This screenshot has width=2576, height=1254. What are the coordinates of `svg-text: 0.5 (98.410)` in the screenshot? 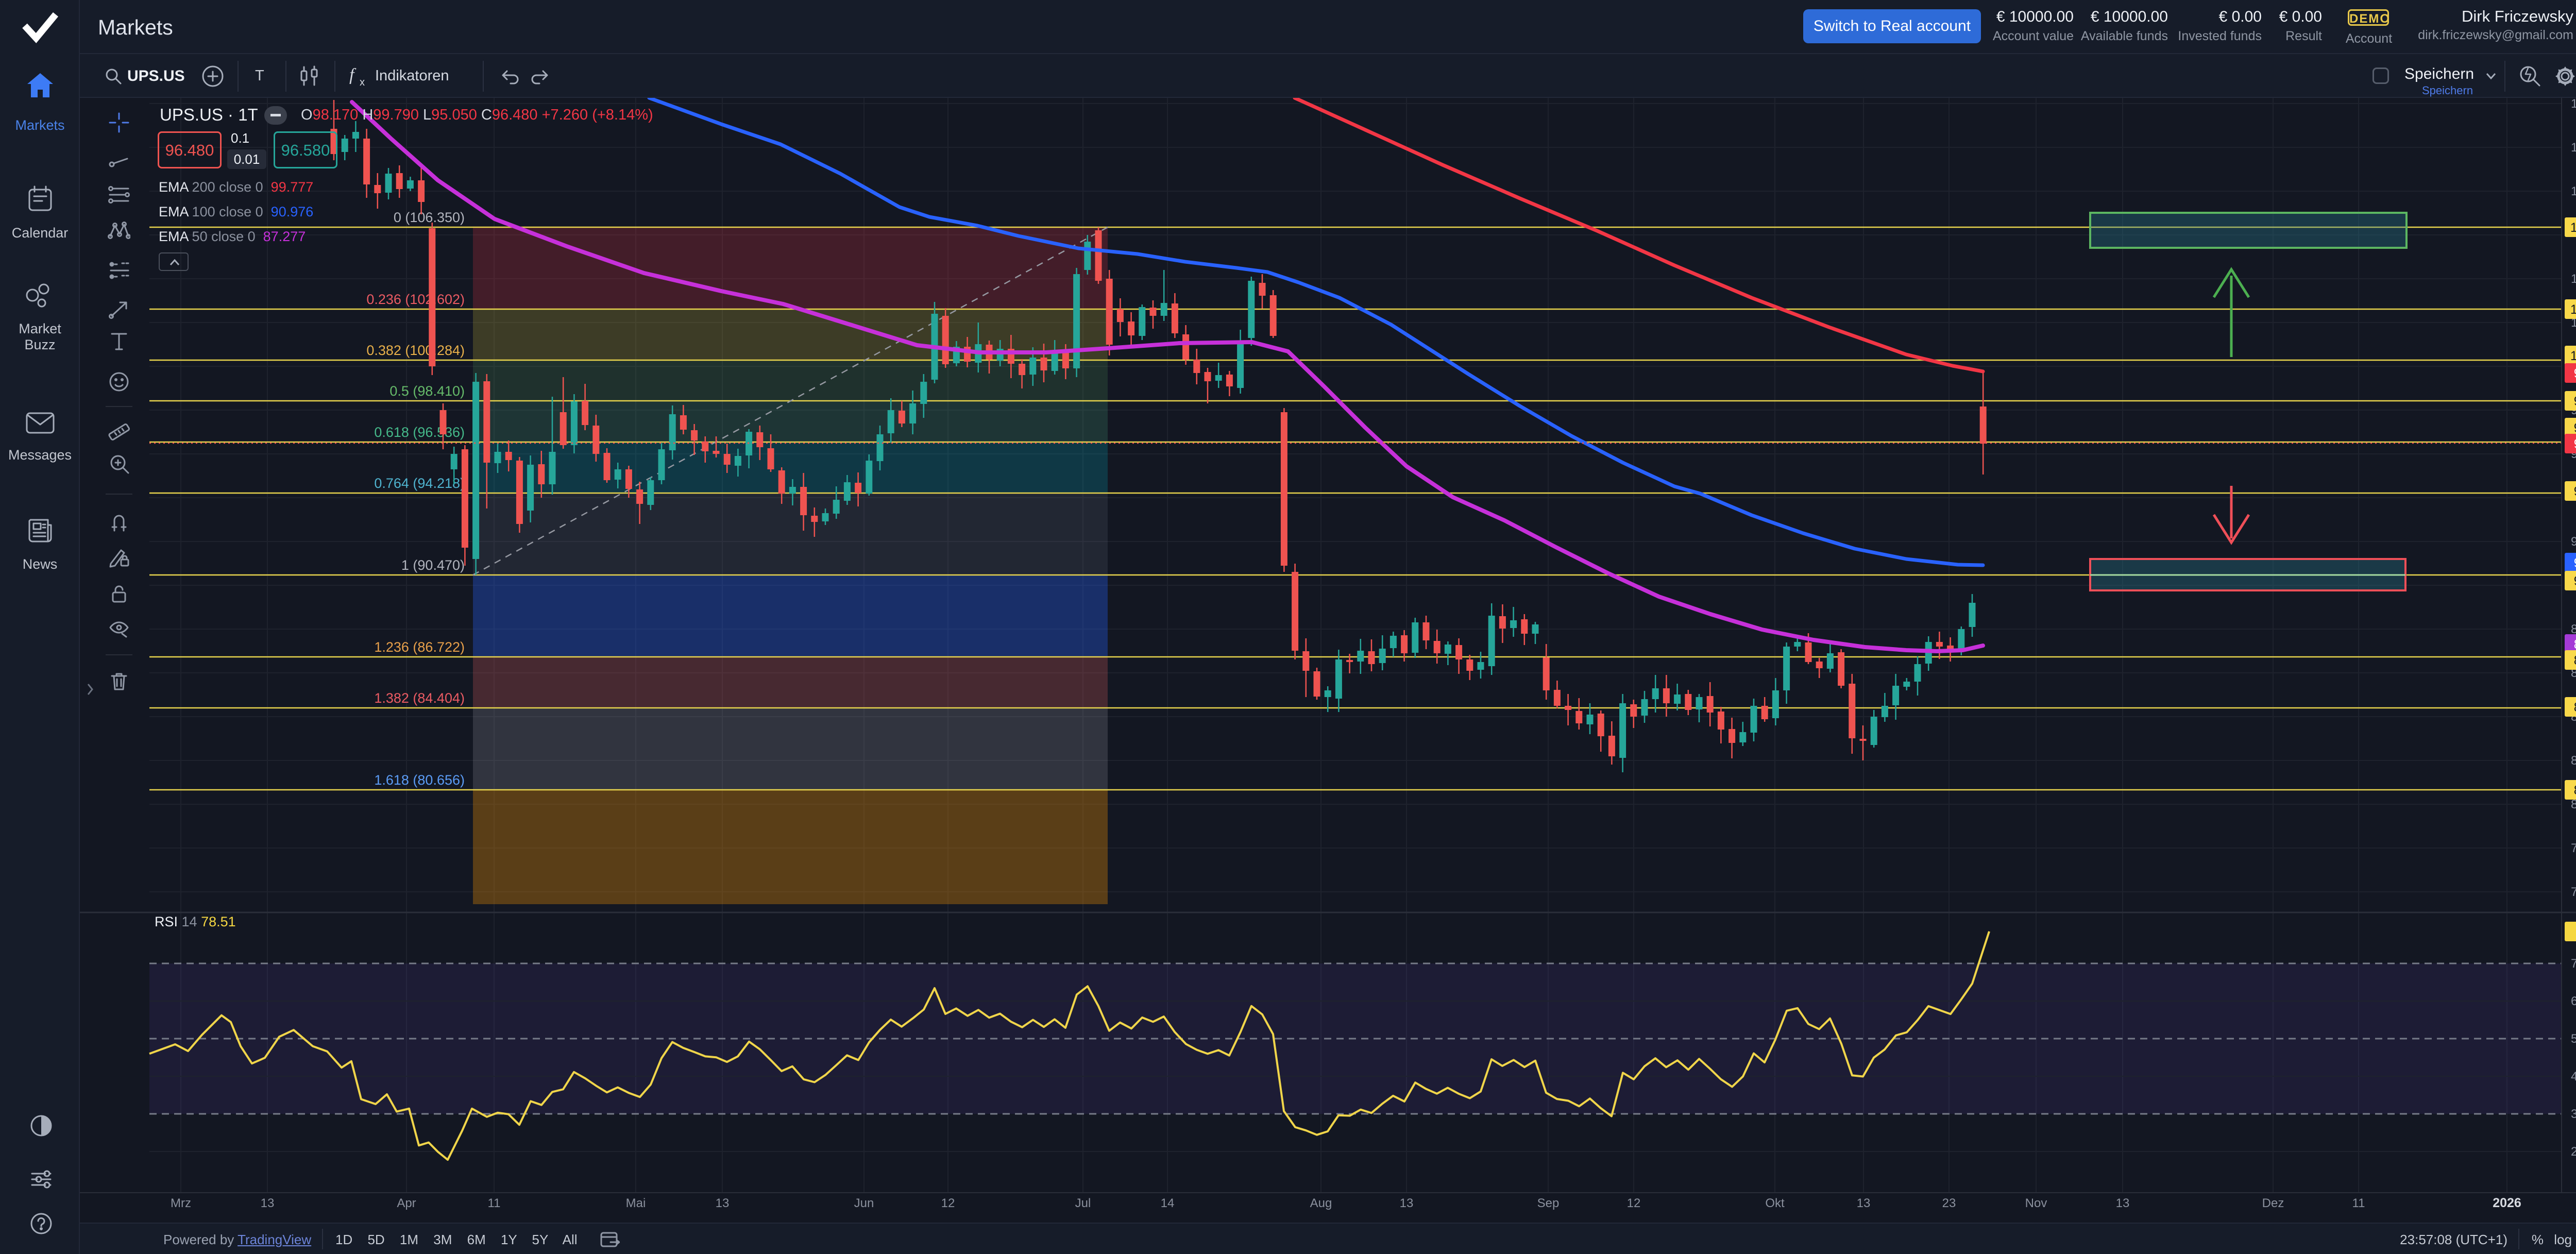 It's located at (427, 391).